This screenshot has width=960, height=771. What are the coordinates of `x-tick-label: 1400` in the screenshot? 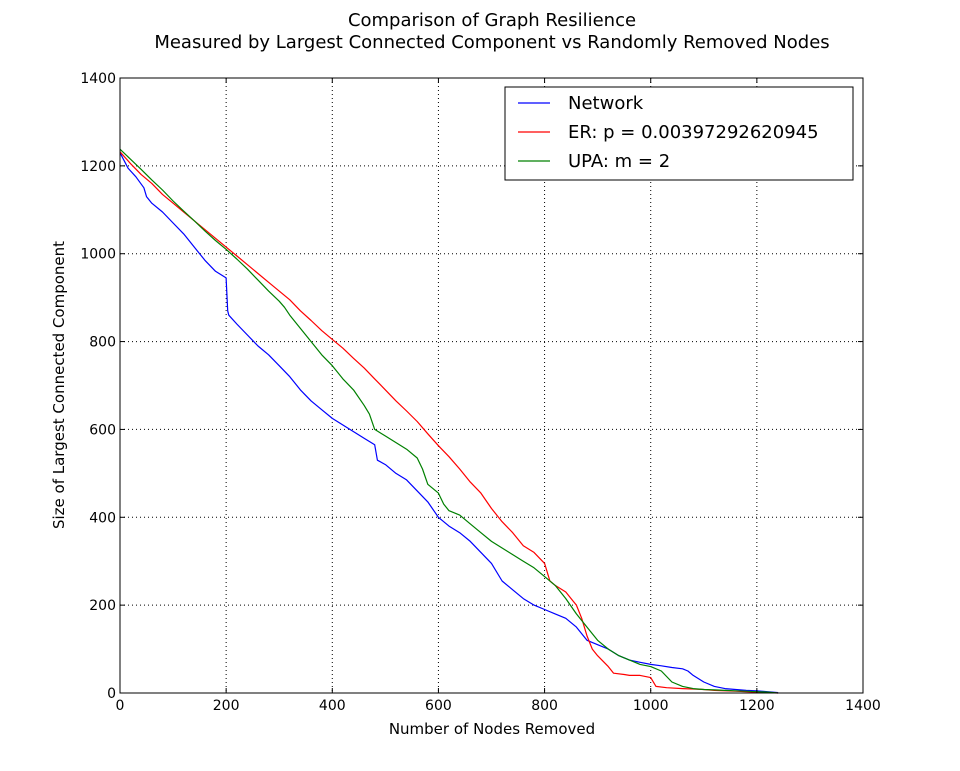 It's located at (863, 706).